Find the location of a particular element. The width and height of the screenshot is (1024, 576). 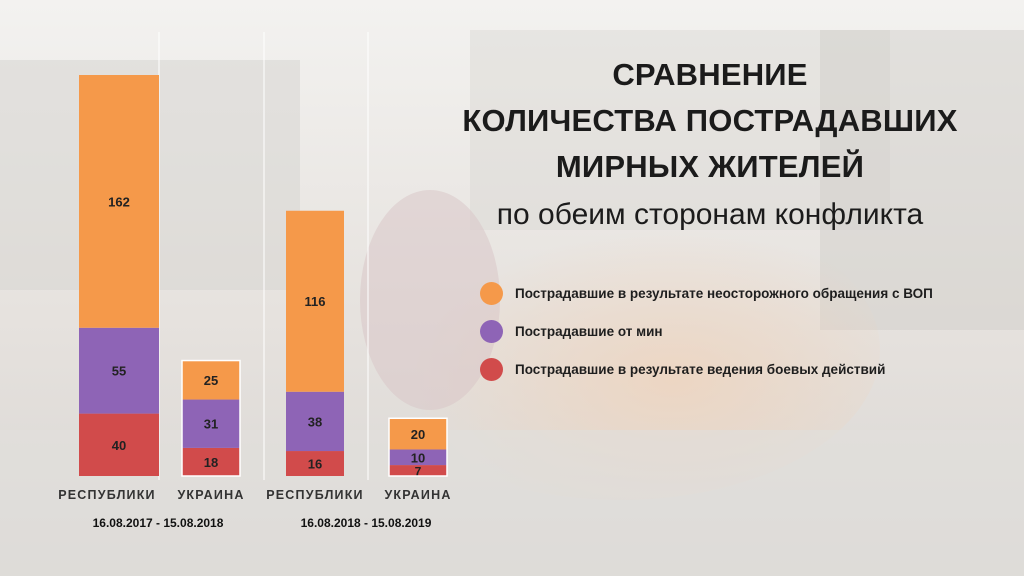

legend-label: Пострадавшие от мин is located at coordinates (589, 331).